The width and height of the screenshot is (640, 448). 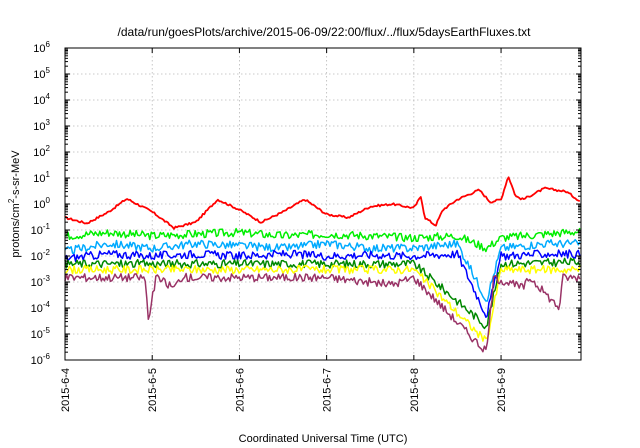 I want to click on y-tick-exp: 2, so click(x=48, y=148).